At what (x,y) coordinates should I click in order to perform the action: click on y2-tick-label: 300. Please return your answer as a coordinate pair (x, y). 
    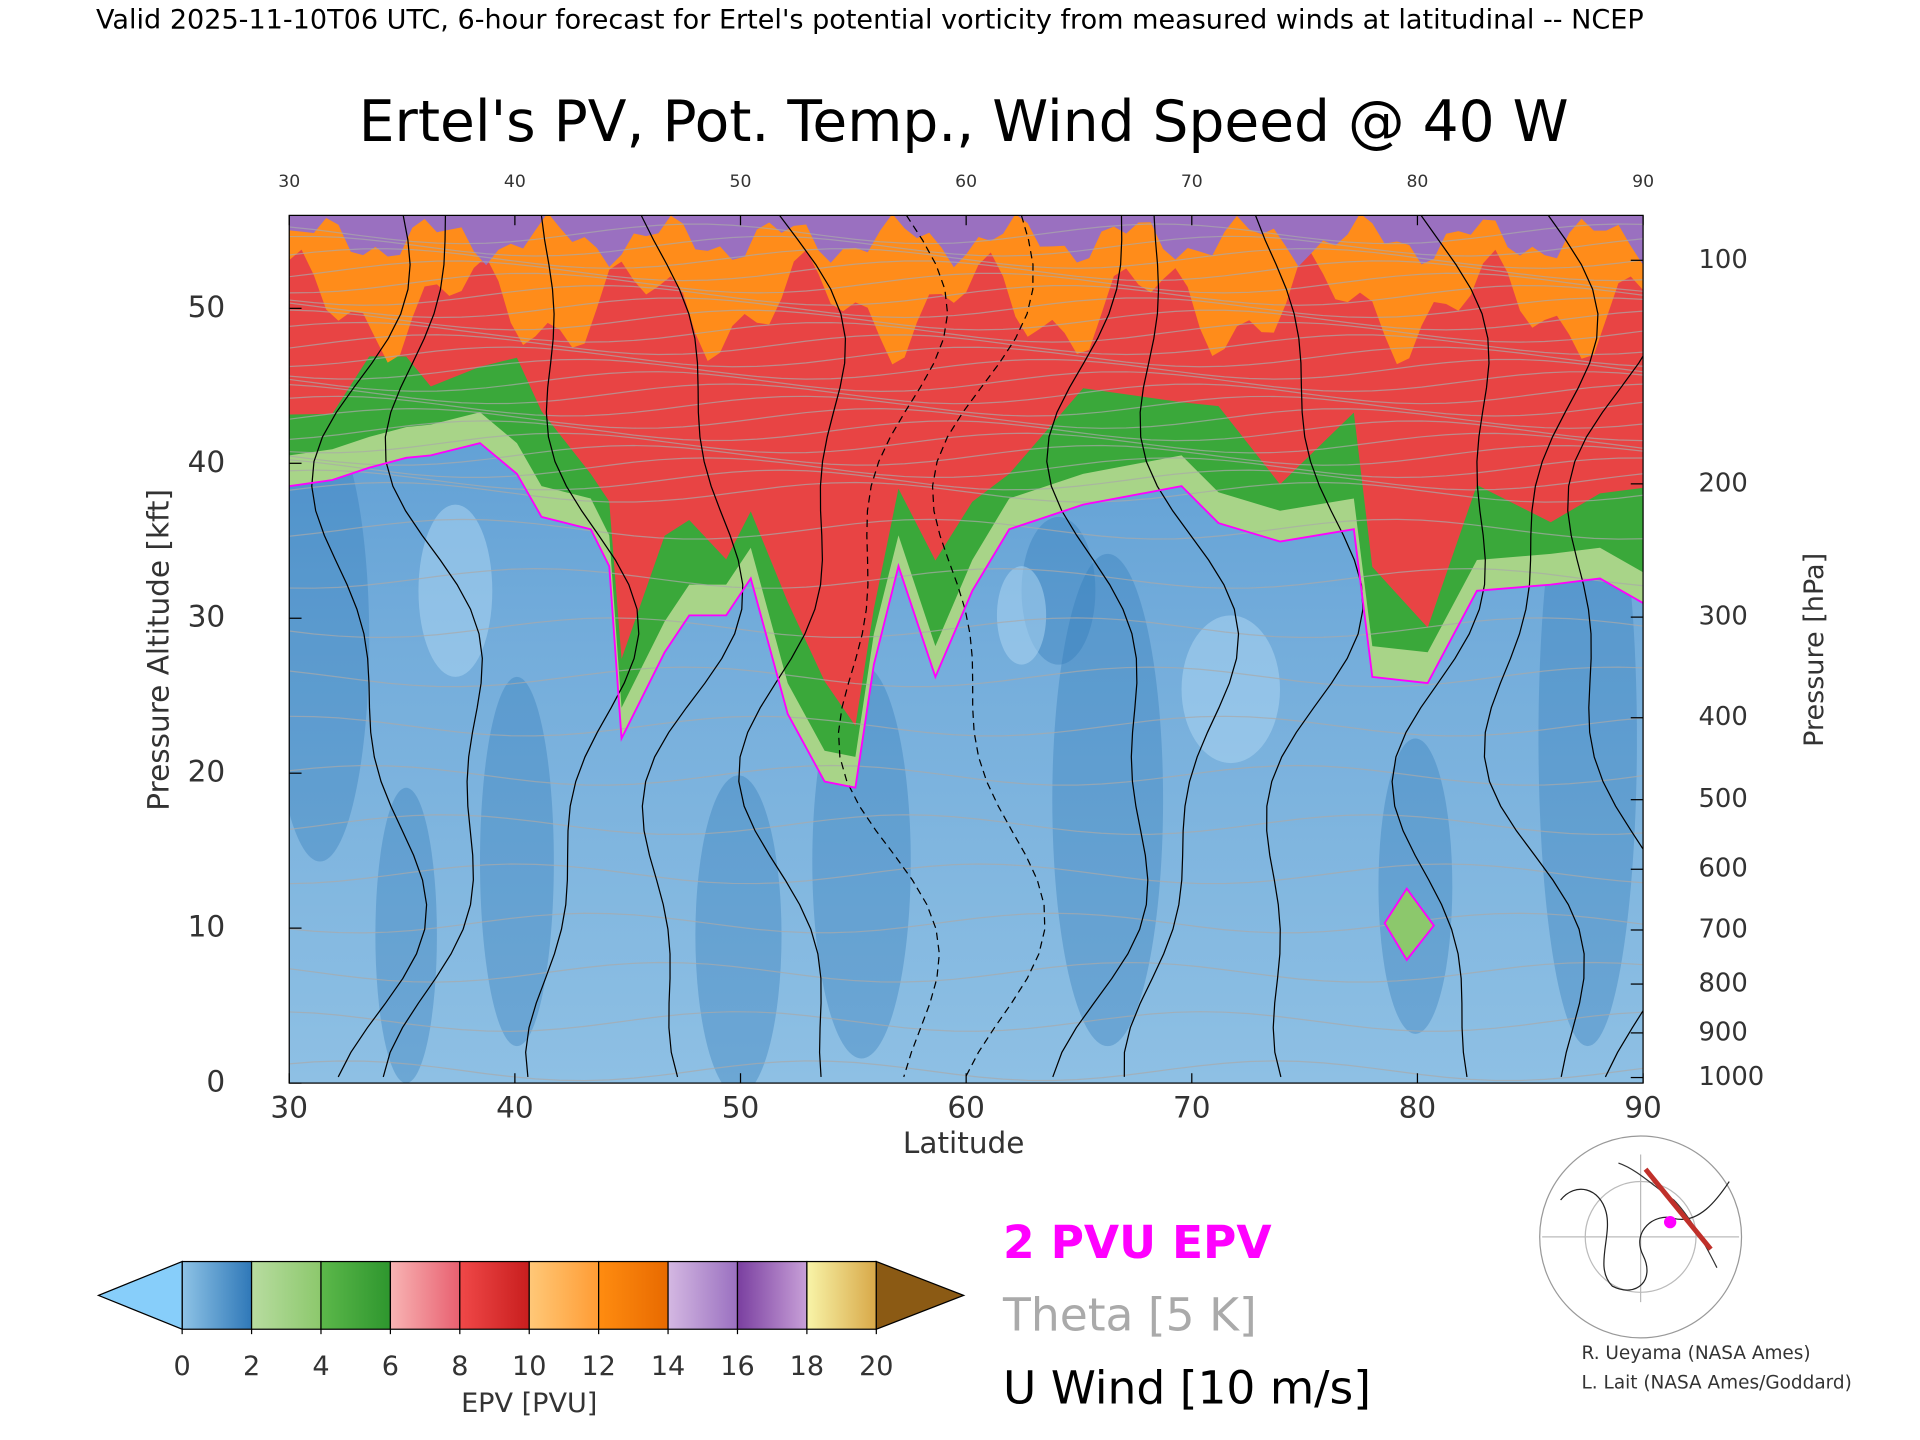
    Looking at the image, I should click on (1722, 617).